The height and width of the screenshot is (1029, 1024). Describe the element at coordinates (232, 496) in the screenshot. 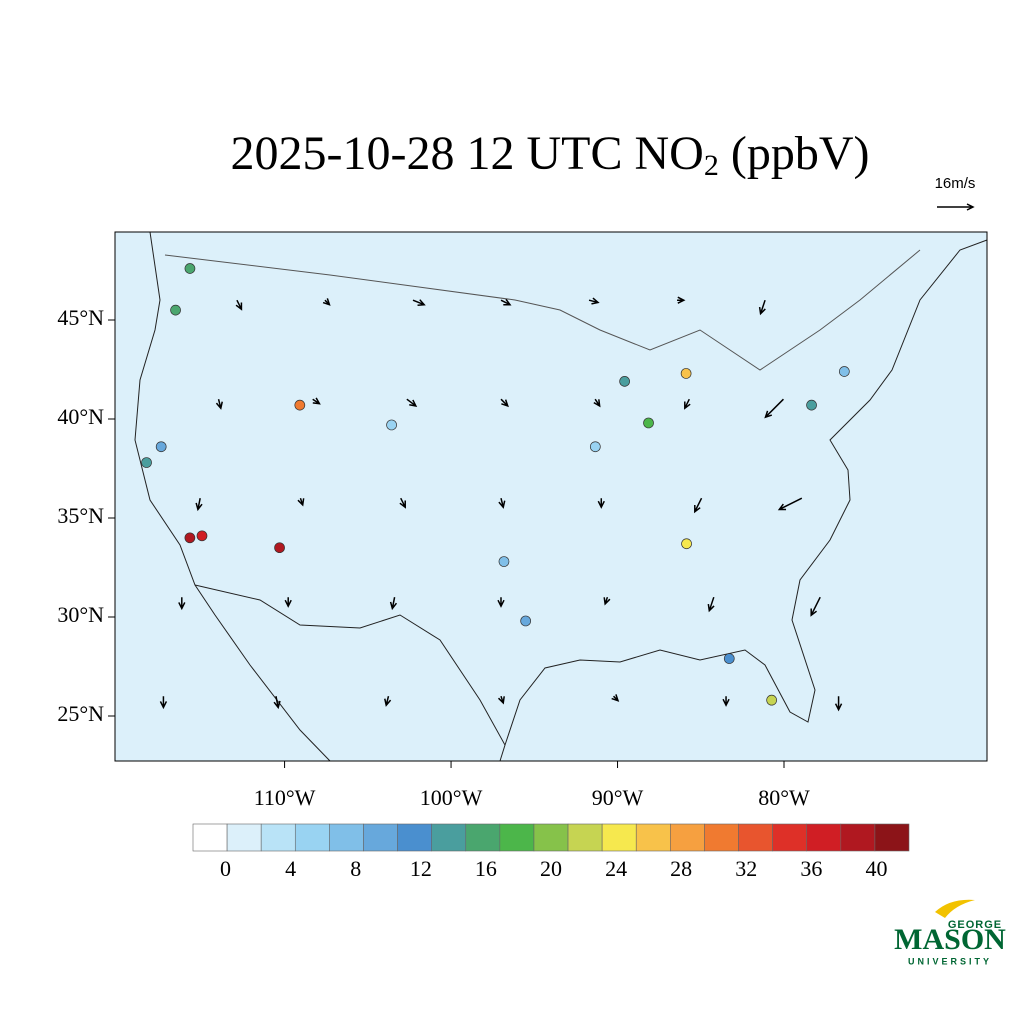

I see `coastline-west` at that location.